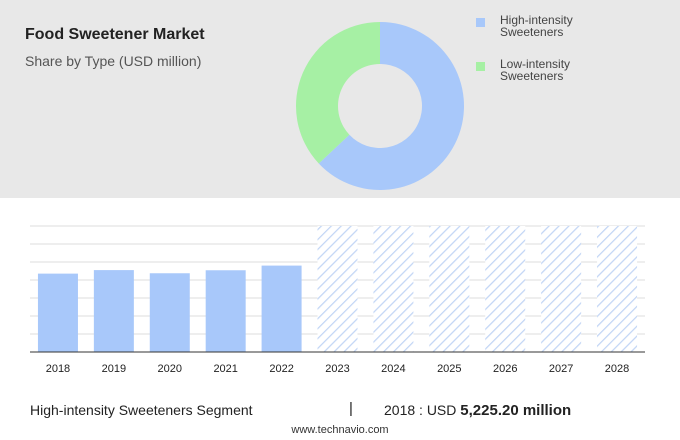 This screenshot has height=440, width=680. Describe the element at coordinates (169, 312) in the screenshot. I see `bar-2020` at that location.